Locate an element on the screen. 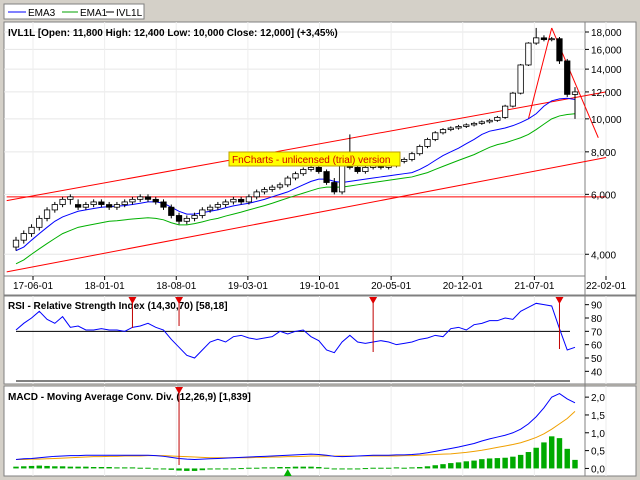 The height and width of the screenshot is (480, 640). rsi-y-tick-label: 60 is located at coordinates (597, 346).